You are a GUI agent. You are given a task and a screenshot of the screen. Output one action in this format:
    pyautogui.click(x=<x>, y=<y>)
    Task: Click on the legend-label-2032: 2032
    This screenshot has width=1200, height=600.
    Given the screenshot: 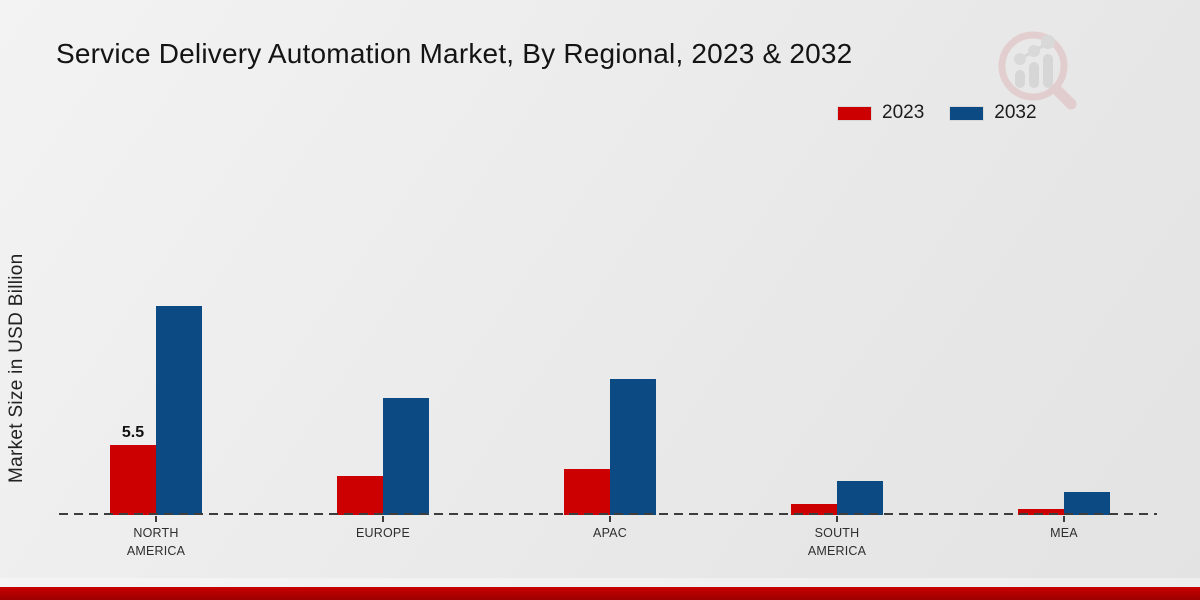 What is the action you would take?
    pyautogui.click(x=1015, y=112)
    